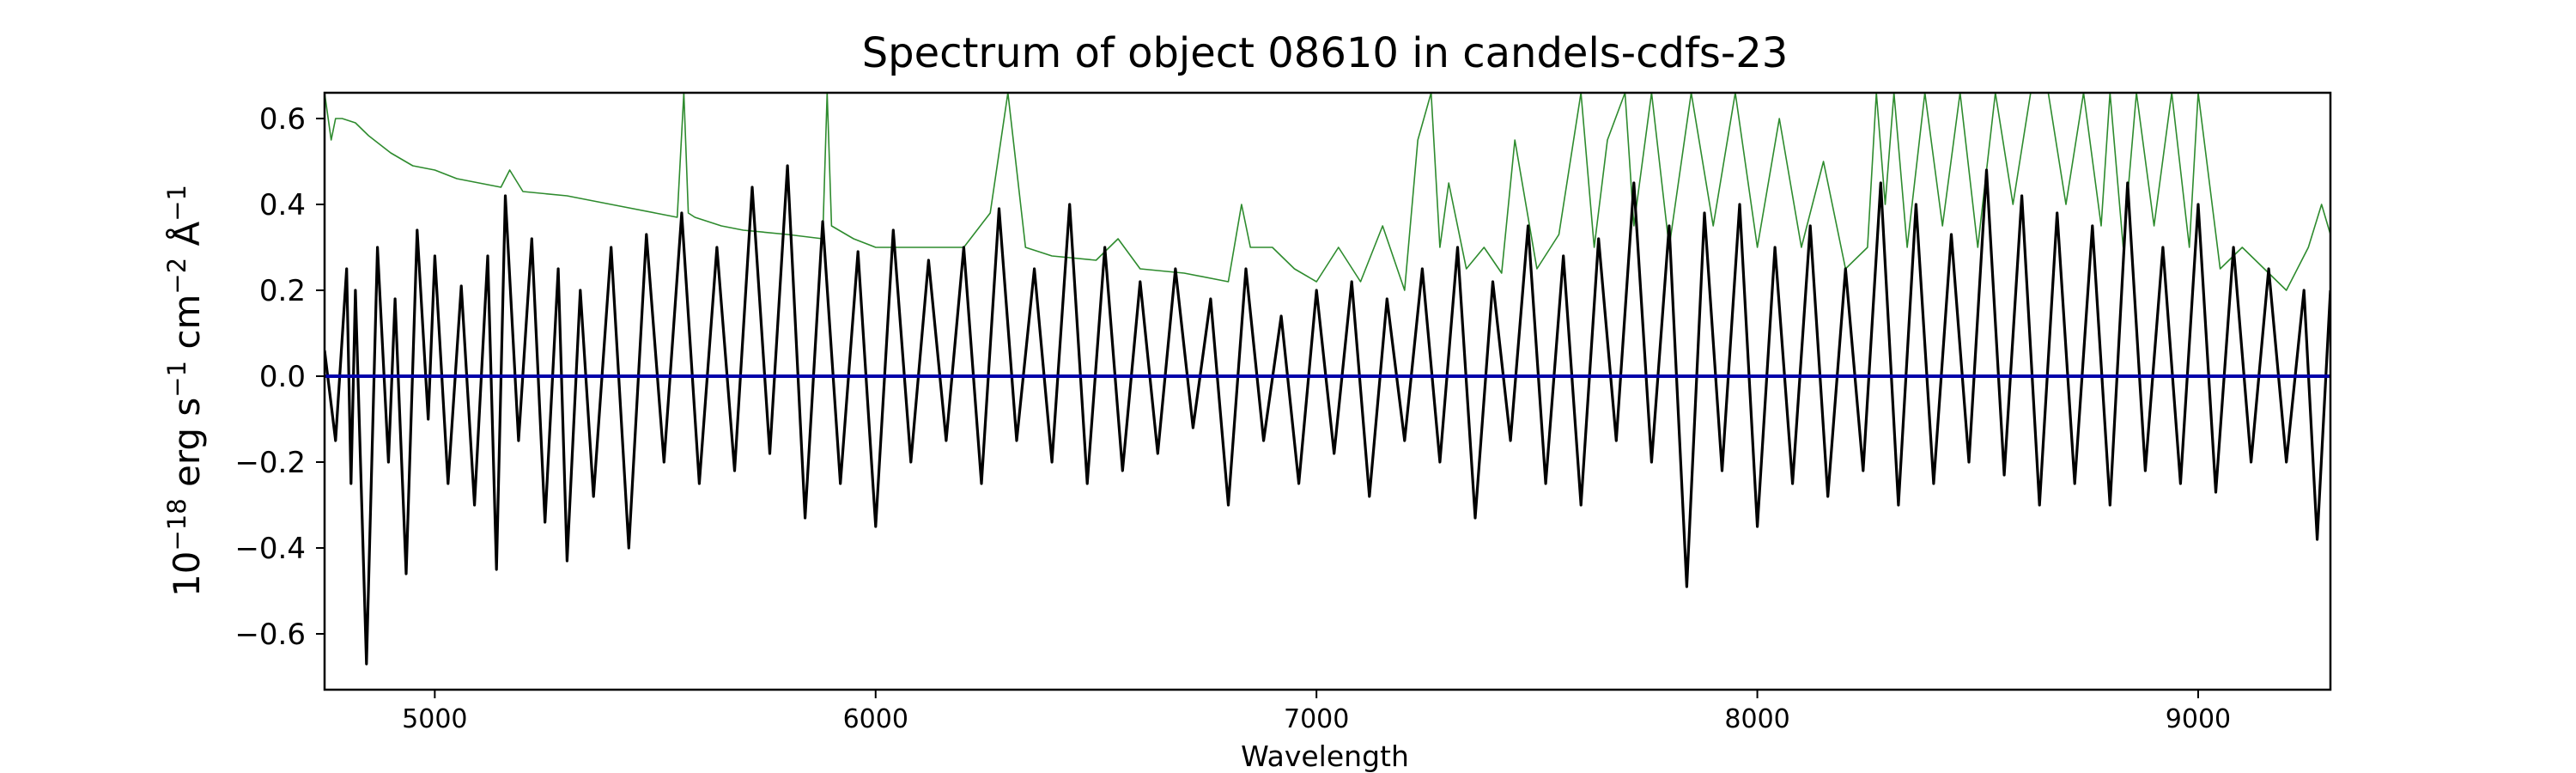  Describe the element at coordinates (187, 328) in the screenshot. I see `y-label-cm: cm` at that location.